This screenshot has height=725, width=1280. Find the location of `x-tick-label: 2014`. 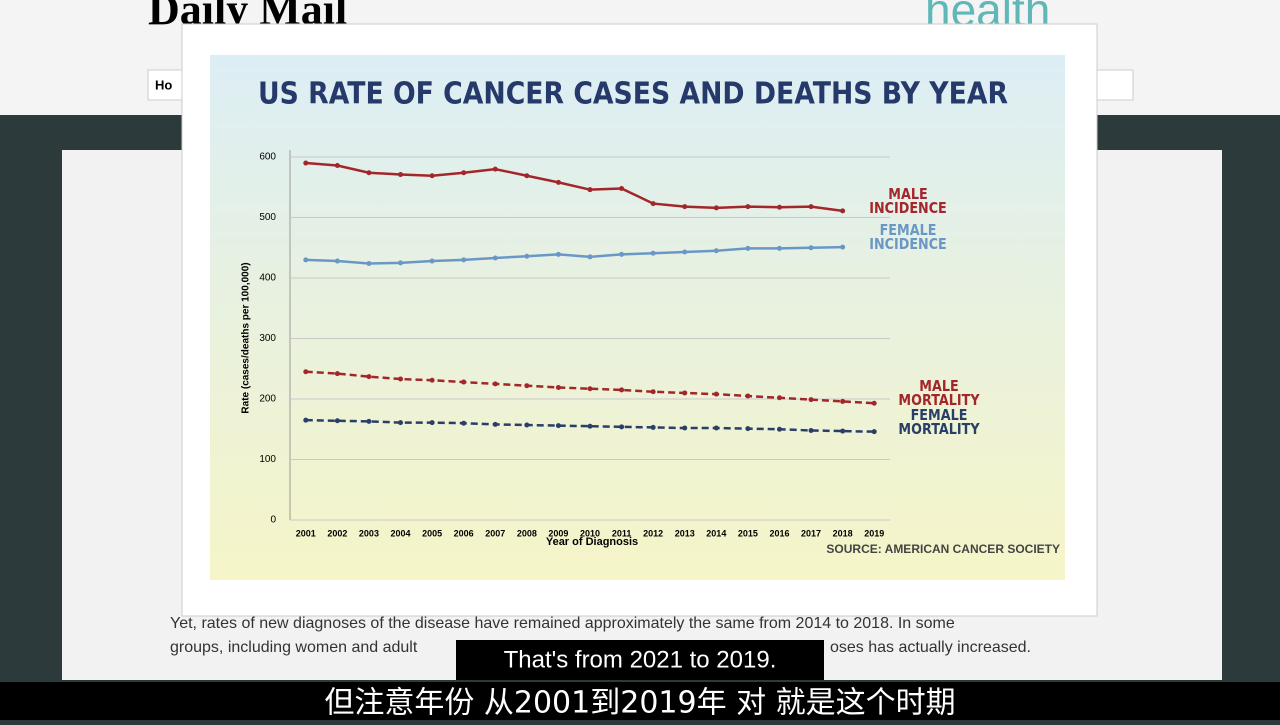

x-tick-label: 2014 is located at coordinates (716, 533).